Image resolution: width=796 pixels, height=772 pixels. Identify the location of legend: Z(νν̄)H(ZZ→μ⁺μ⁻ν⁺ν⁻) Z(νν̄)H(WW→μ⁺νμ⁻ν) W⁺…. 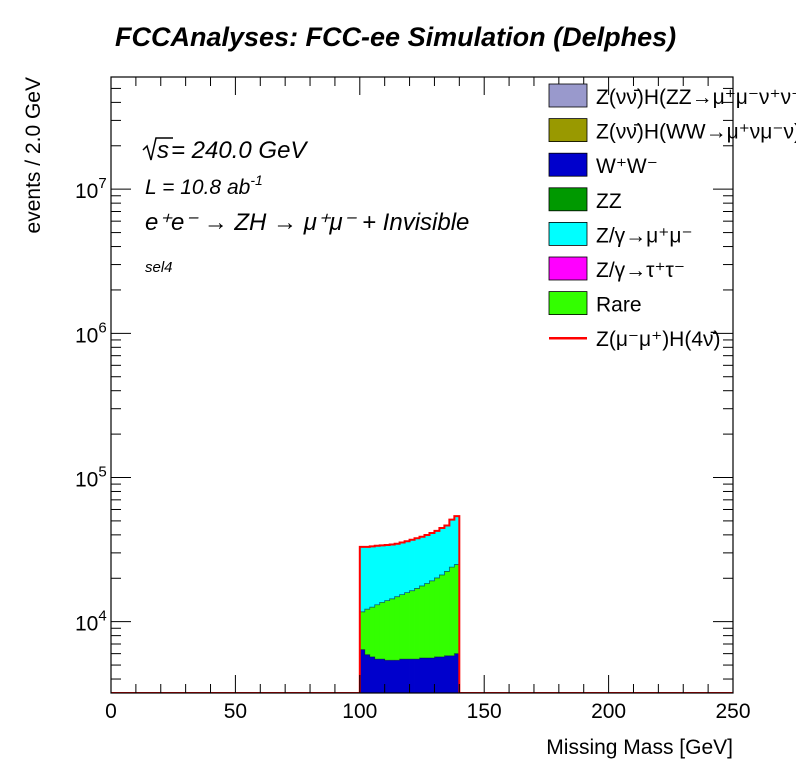
(672, 217).